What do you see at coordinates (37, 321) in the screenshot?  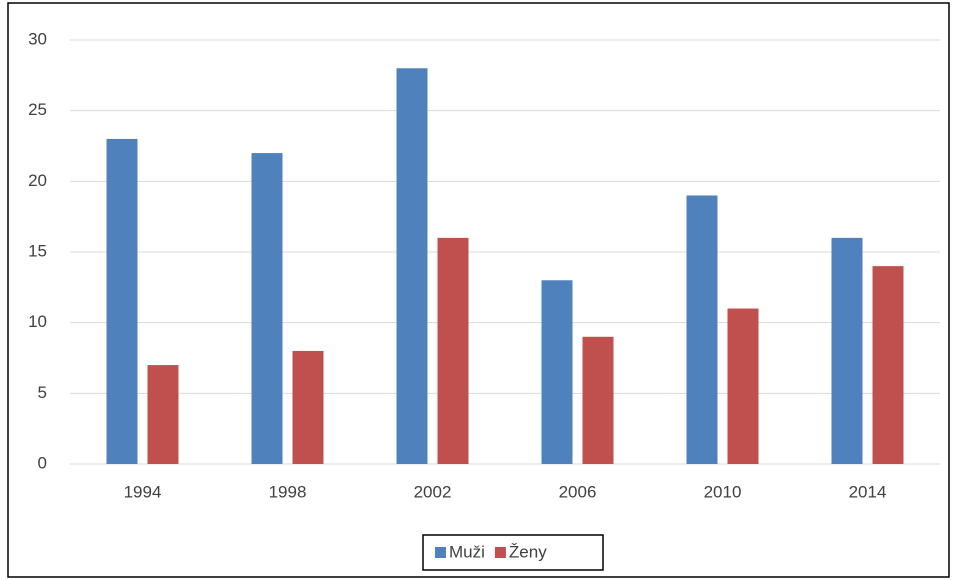 I see `y-tick-label: 10` at bounding box center [37, 321].